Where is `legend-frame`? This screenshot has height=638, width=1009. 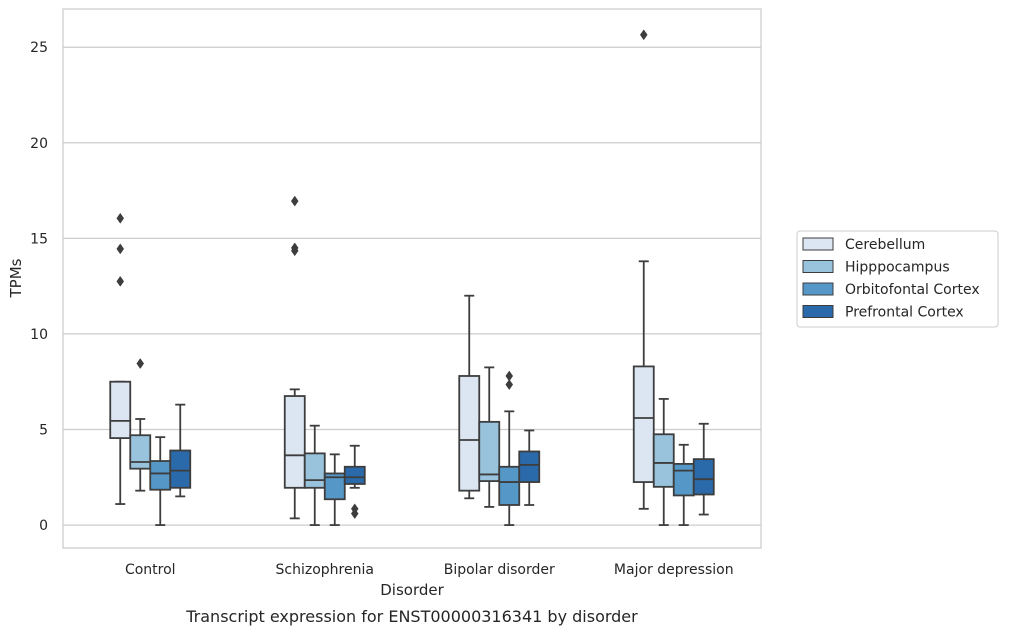 legend-frame is located at coordinates (897, 279).